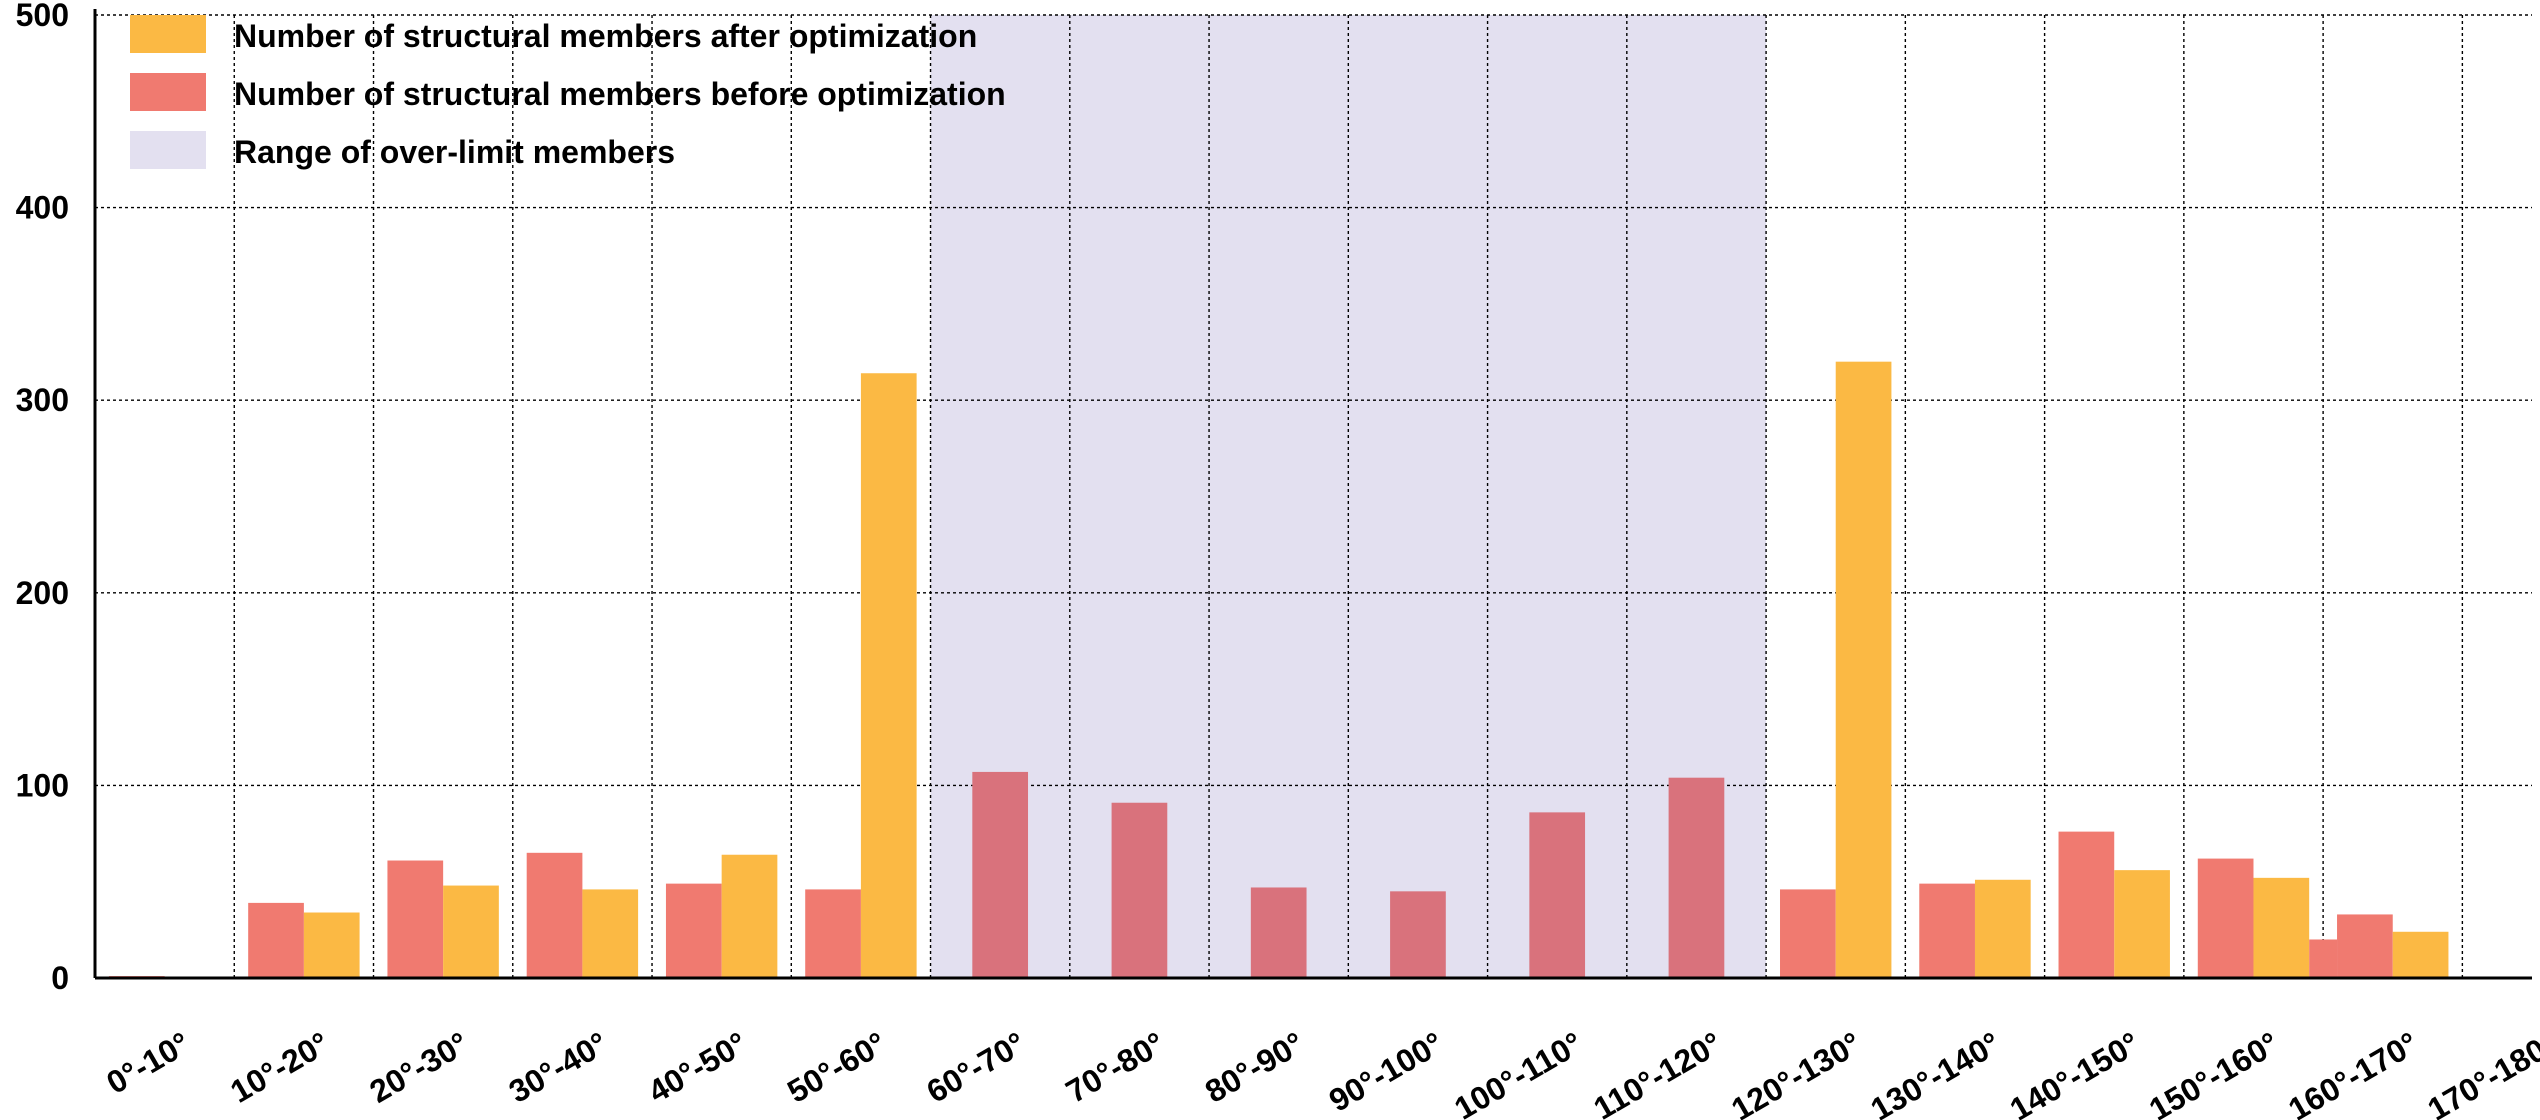 This screenshot has height=1120, width=2540. I want to click on x-tick-label-1: 10°-20°, so click(279, 1067).